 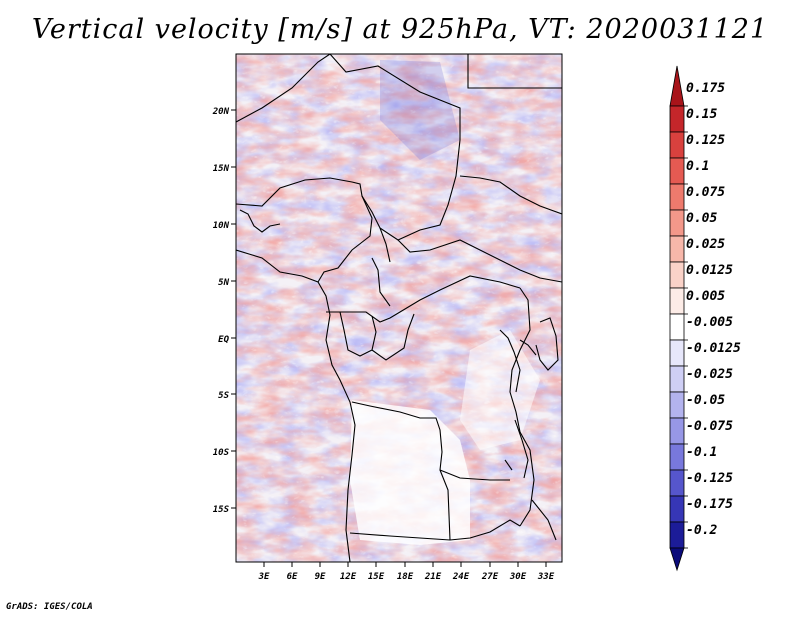 I want to click on lon-label-21e: 21E, so click(x=433, y=577).